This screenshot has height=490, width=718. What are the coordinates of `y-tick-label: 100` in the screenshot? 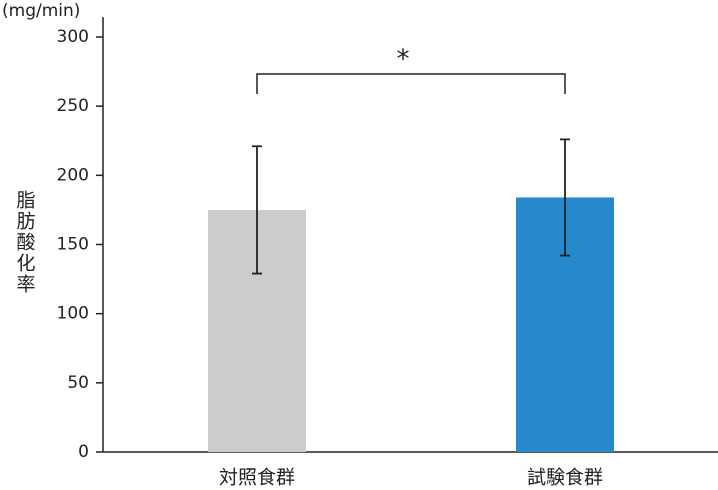 It's located at (73, 314).